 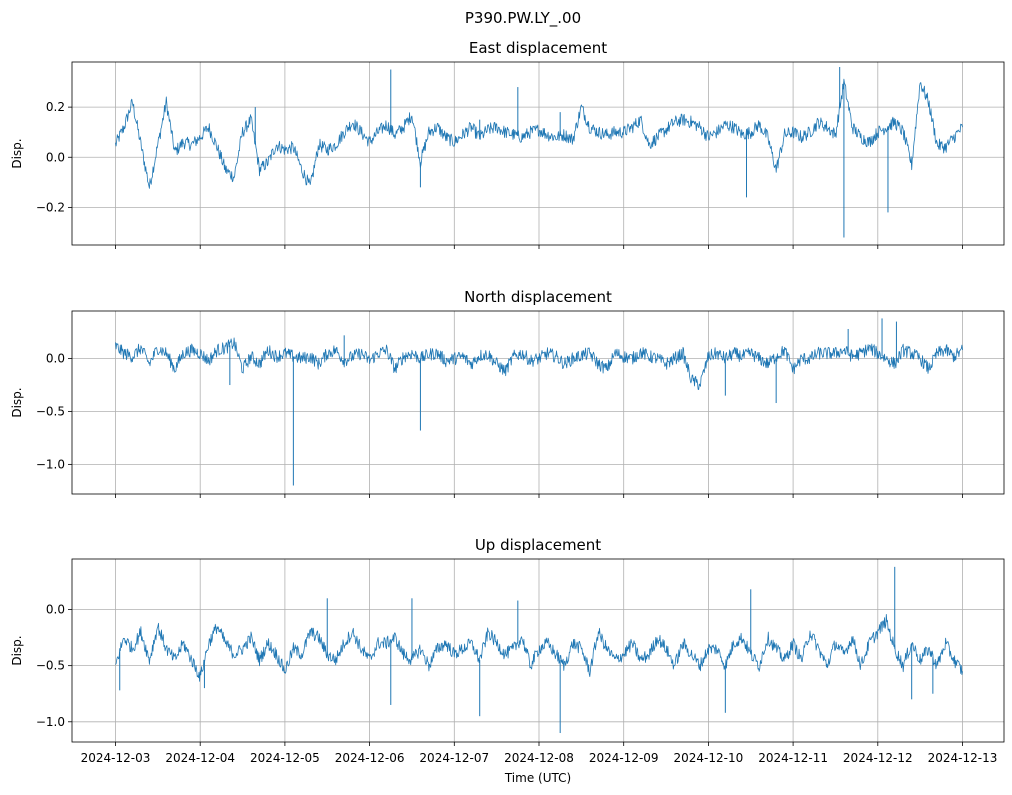 What do you see at coordinates (523, 18) in the screenshot?
I see `figure-suptitle: P390.PW.LY_.00` at bounding box center [523, 18].